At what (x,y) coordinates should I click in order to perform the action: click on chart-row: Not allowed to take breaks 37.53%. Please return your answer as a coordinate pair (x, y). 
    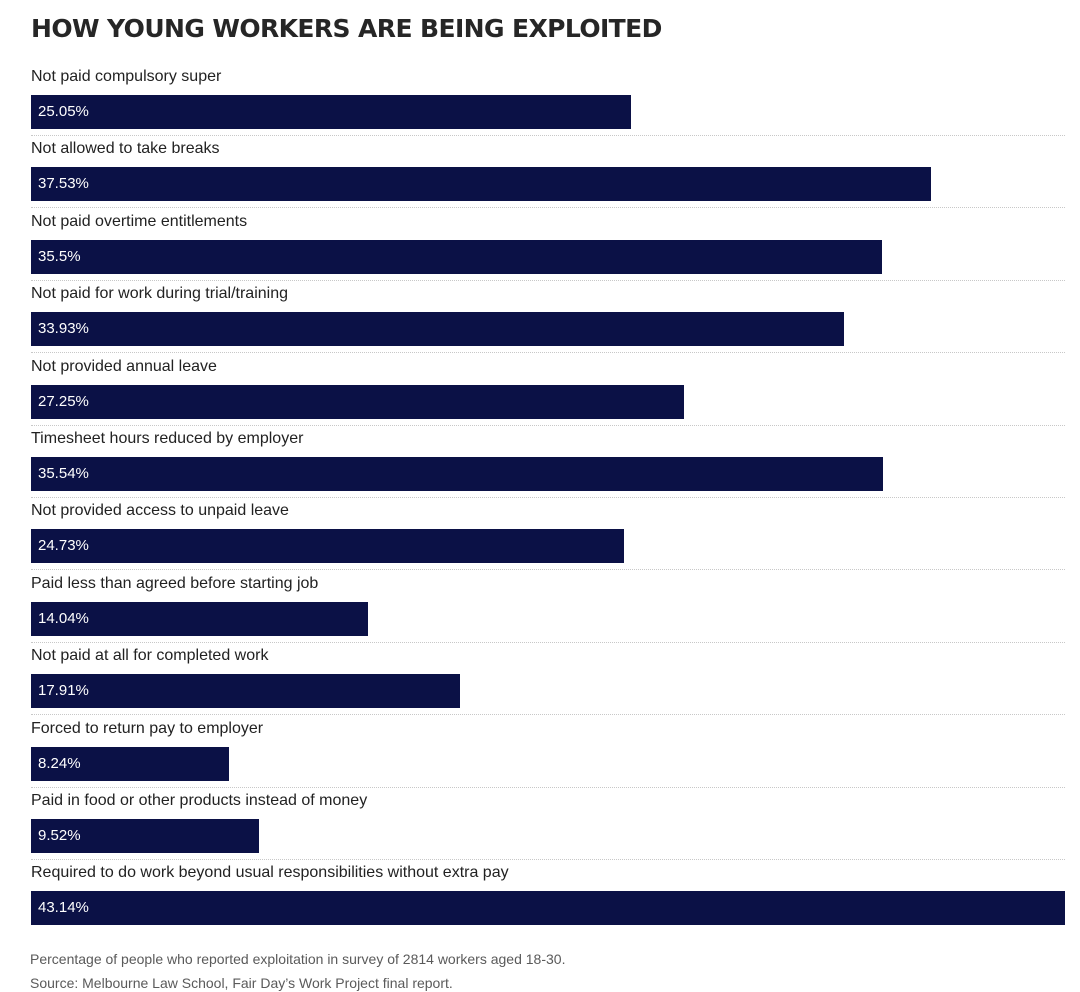
    Looking at the image, I should click on (548, 172).